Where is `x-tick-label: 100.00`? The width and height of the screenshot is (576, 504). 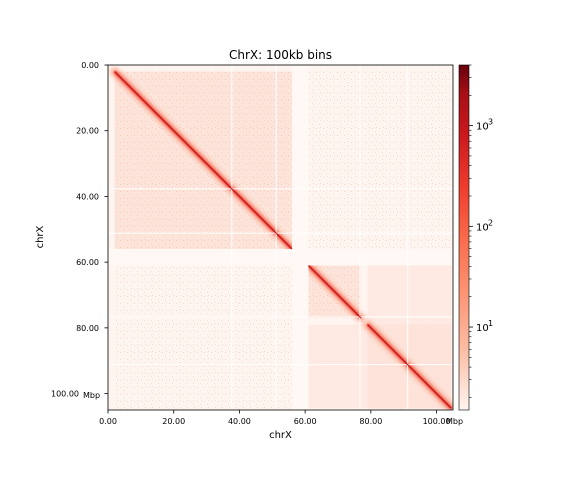 x-tick-label: 100.00 is located at coordinates (437, 421).